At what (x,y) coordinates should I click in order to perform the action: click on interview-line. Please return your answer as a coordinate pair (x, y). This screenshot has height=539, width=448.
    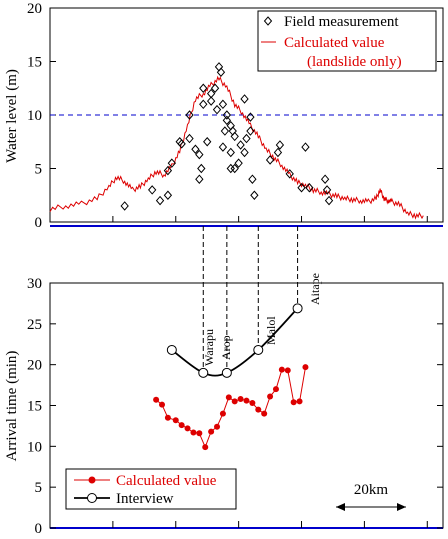
    Looking at the image, I should click on (235, 342).